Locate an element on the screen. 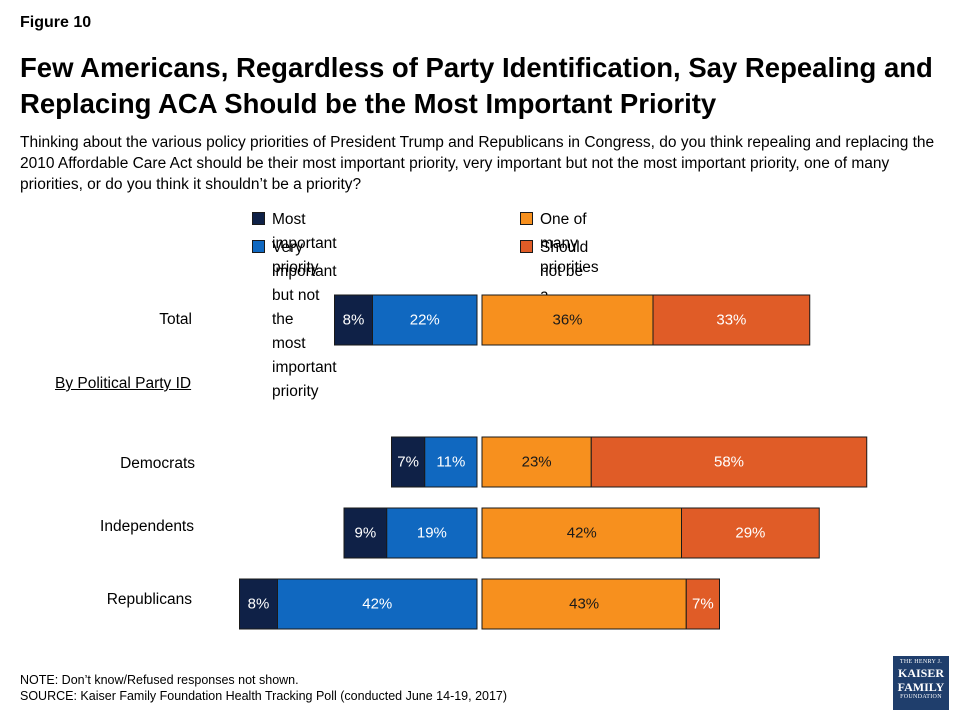 This screenshot has height=720, width=960. legend-swatch-not-priority is located at coordinates (526, 246).